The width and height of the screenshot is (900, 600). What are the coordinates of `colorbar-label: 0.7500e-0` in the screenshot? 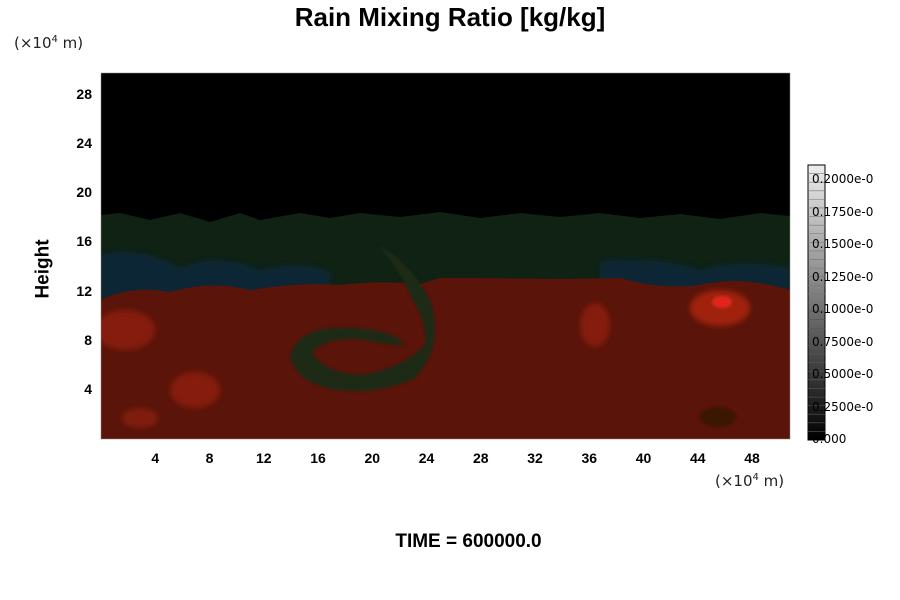 It's located at (843, 341).